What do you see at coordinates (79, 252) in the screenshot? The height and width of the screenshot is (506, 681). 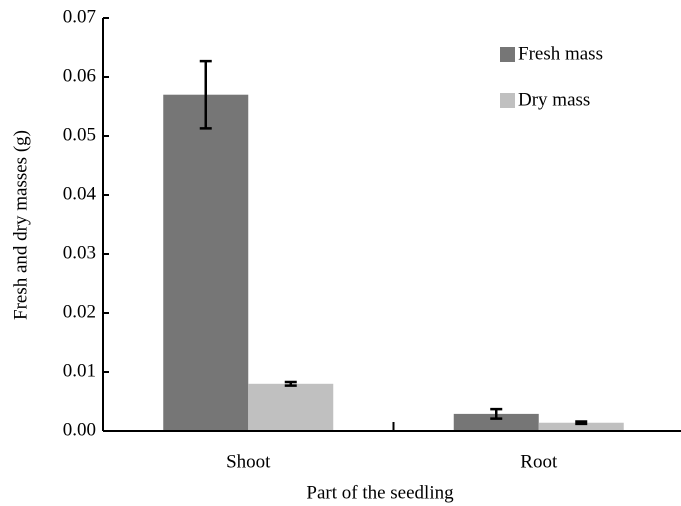 I see `y-tick-label: 0.03` at bounding box center [79, 252].